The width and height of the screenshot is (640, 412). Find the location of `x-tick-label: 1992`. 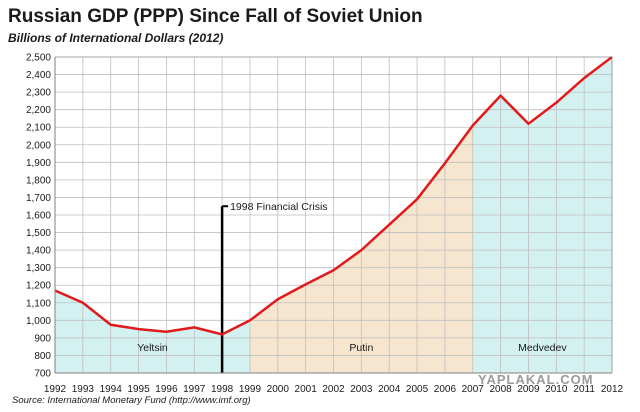

x-tick-label: 1992 is located at coordinates (55, 389).